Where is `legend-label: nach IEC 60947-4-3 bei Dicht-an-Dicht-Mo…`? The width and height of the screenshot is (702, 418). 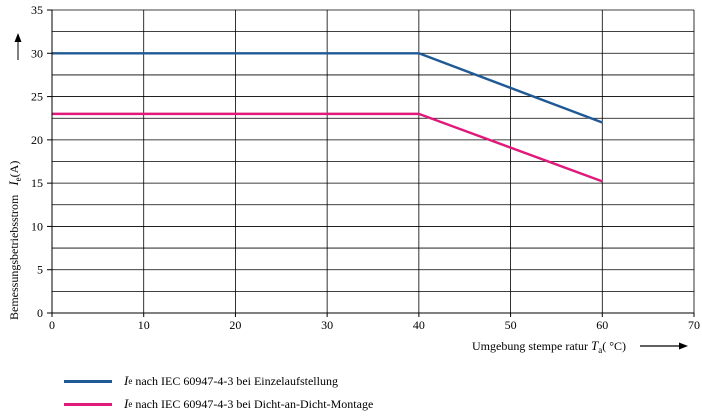 legend-label: nach IEC 60947-4-3 bei Dicht-an-Dicht-Mo… is located at coordinates (254, 404).